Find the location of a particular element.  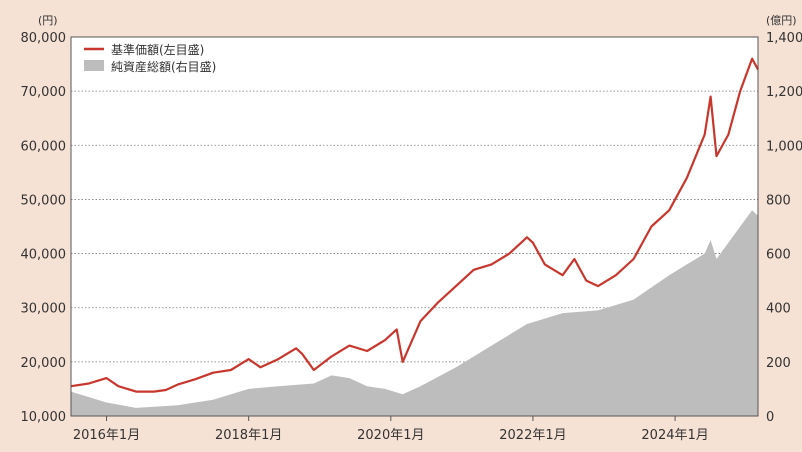

left-tick-label: 10,000 is located at coordinates (44, 417).